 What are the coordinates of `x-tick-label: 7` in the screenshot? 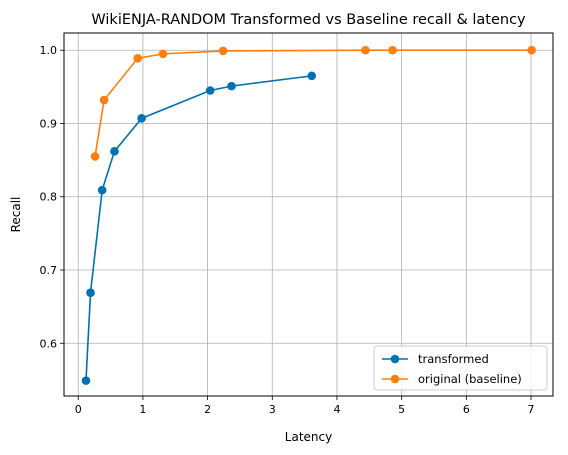 It's located at (531, 409).